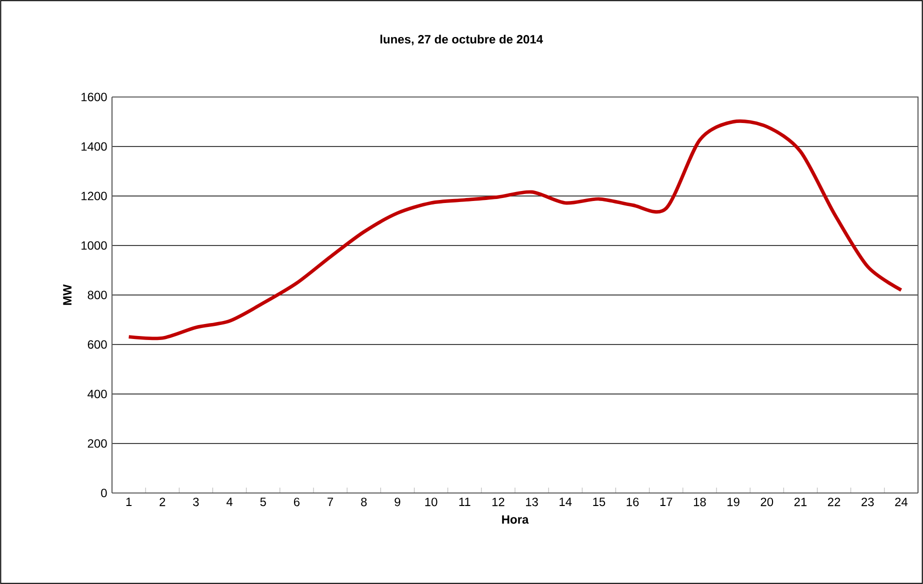 This screenshot has height=584, width=923. Describe the element at coordinates (632, 502) in the screenshot. I see `x-tick-label: 16` at that location.